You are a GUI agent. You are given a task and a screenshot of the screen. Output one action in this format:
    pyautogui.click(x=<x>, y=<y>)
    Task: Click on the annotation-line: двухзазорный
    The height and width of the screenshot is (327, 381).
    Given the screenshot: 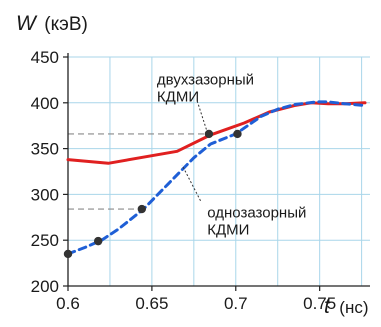 What is the action you would take?
    pyautogui.click(x=205, y=79)
    